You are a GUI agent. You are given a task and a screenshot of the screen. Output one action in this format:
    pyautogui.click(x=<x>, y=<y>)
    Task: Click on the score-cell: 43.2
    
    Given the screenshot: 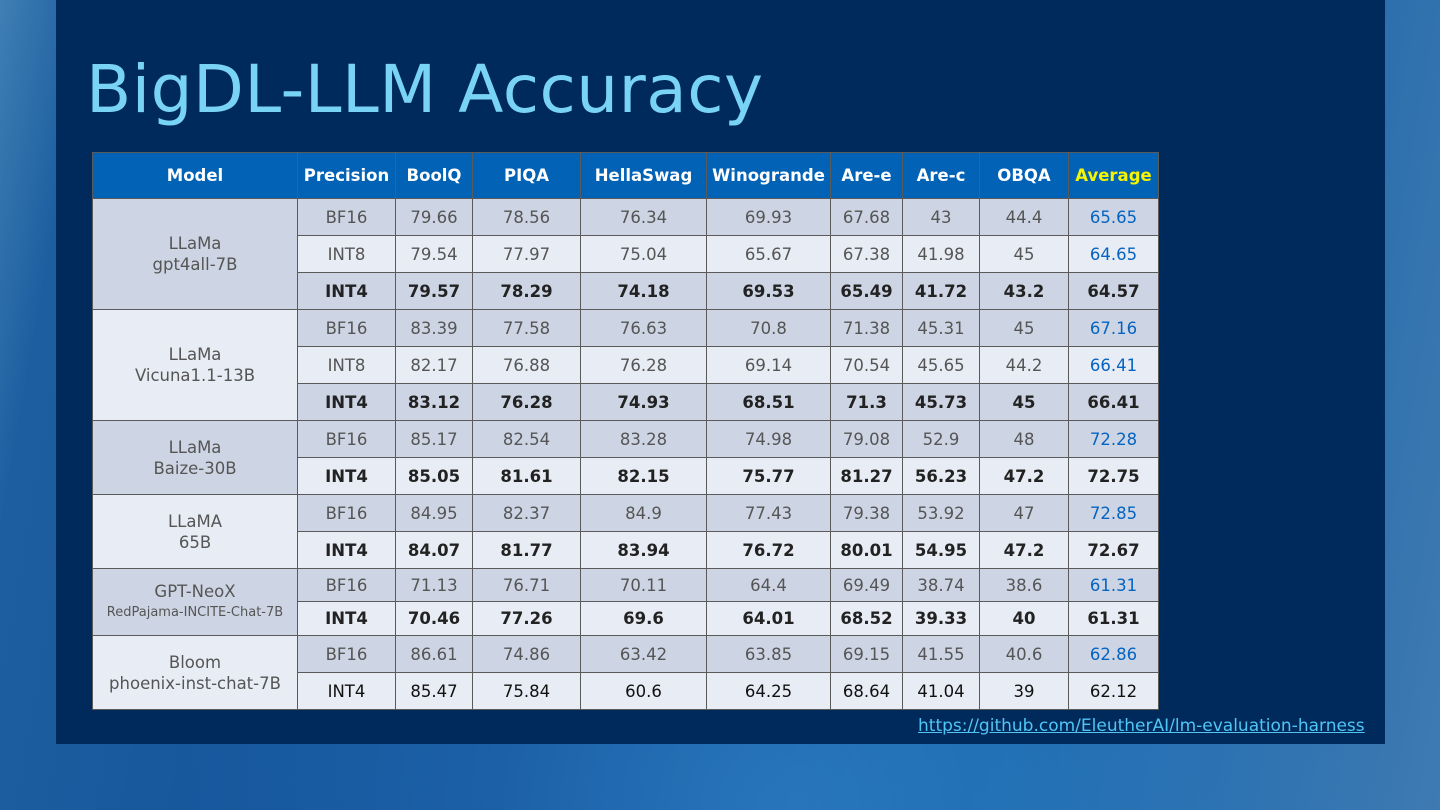 What is the action you would take?
    pyautogui.click(x=1024, y=291)
    